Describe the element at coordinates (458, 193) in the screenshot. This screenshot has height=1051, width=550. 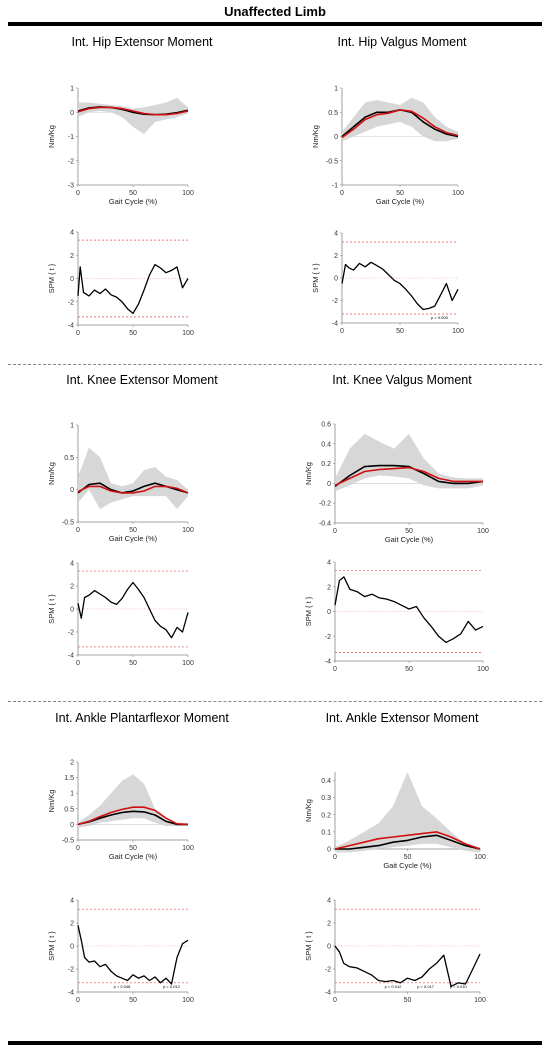
I see `hip-valgus-moment-xtick-label: 100` at that location.